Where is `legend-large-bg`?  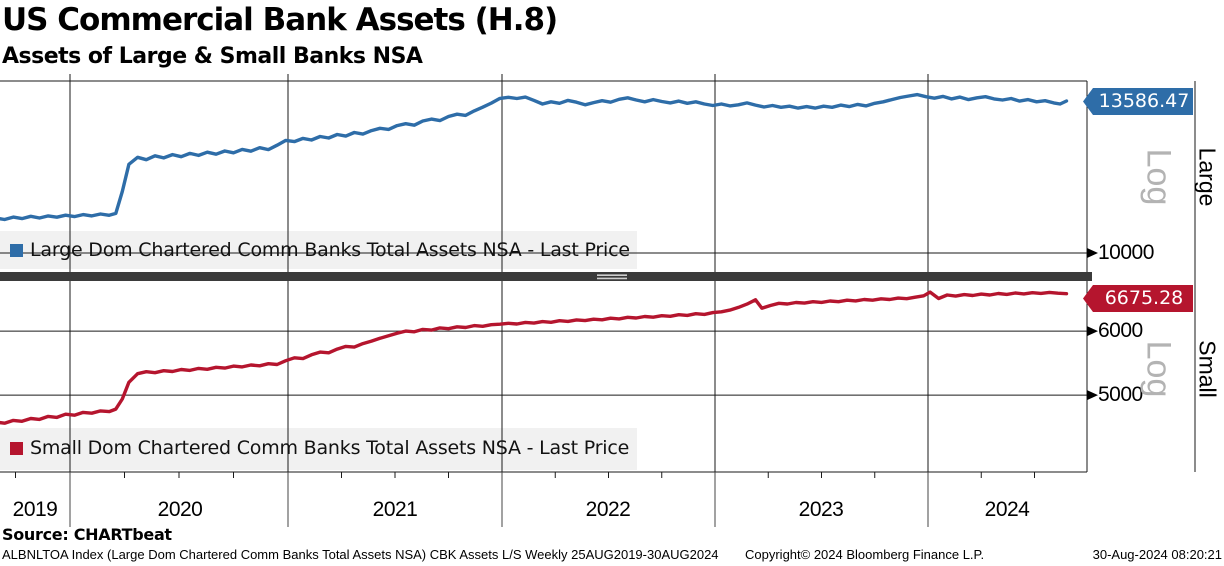 legend-large-bg is located at coordinates (318, 250).